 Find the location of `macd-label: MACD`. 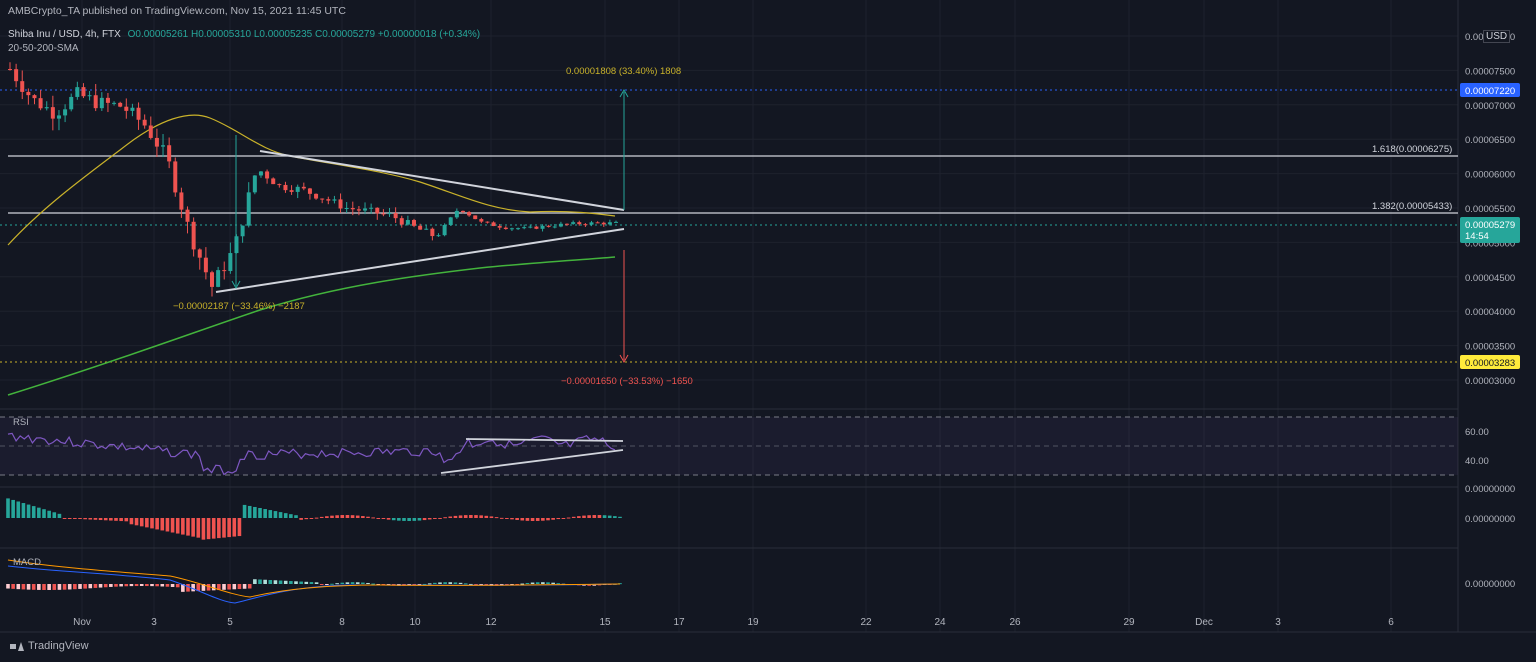

macd-label: MACD is located at coordinates (27, 562).